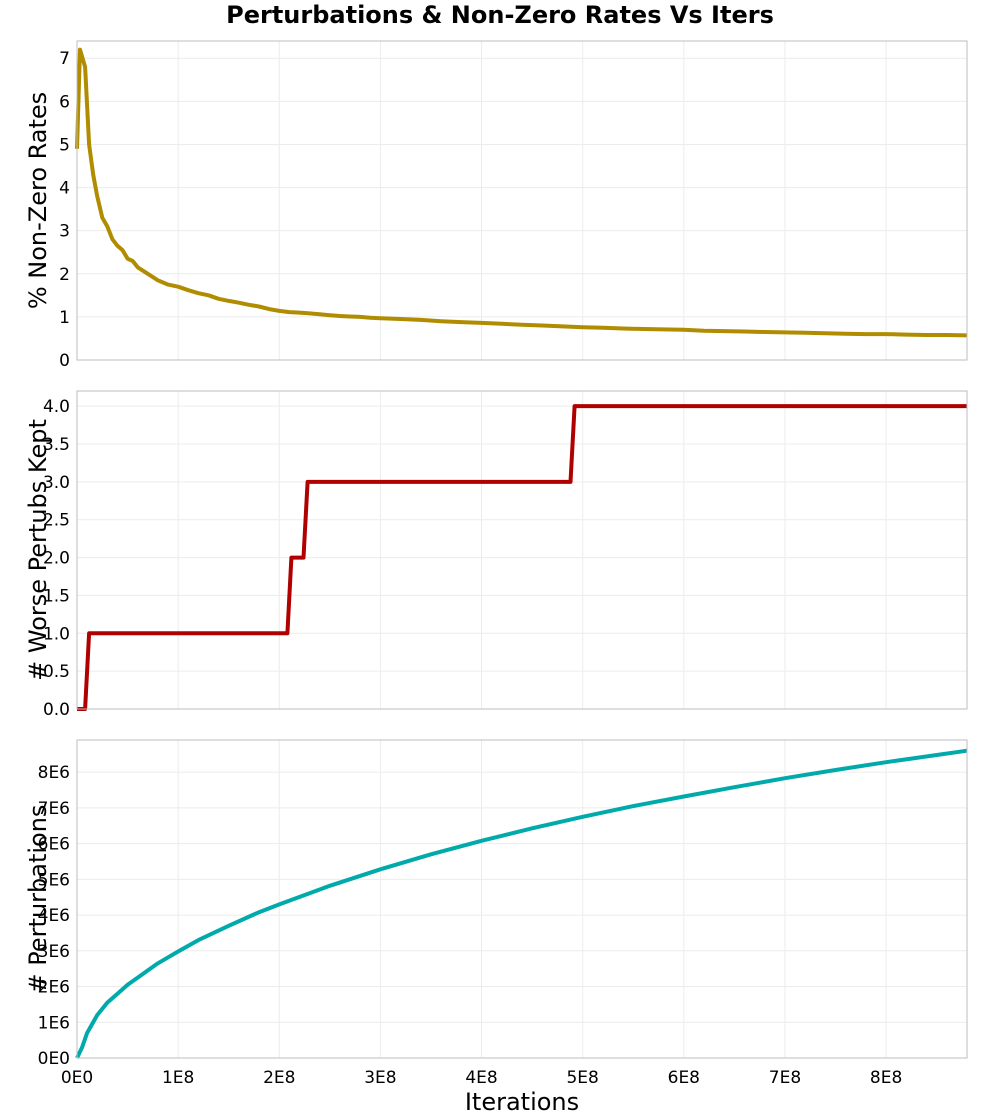 This screenshot has width=1000, height=1120. I want to click on y-tick-label: 2.5, so click(56, 521).